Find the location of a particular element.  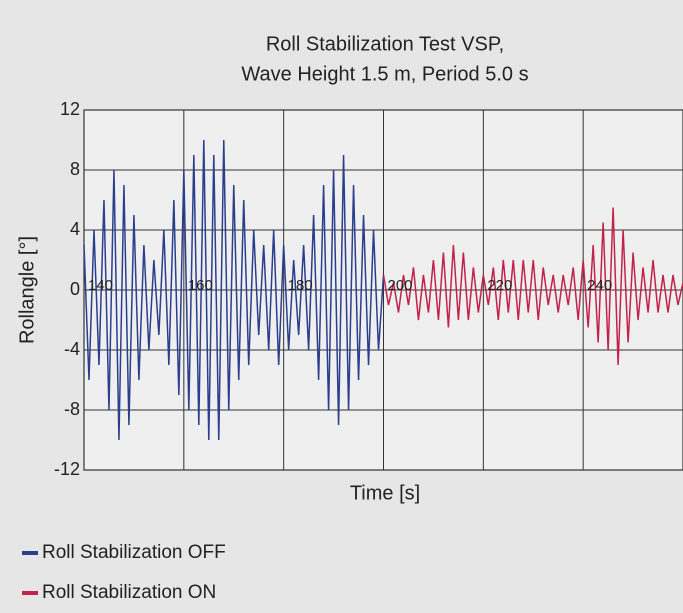

chart-title: Wave Height 1.5 m, Period 5.0 s is located at coordinates (384, 74).